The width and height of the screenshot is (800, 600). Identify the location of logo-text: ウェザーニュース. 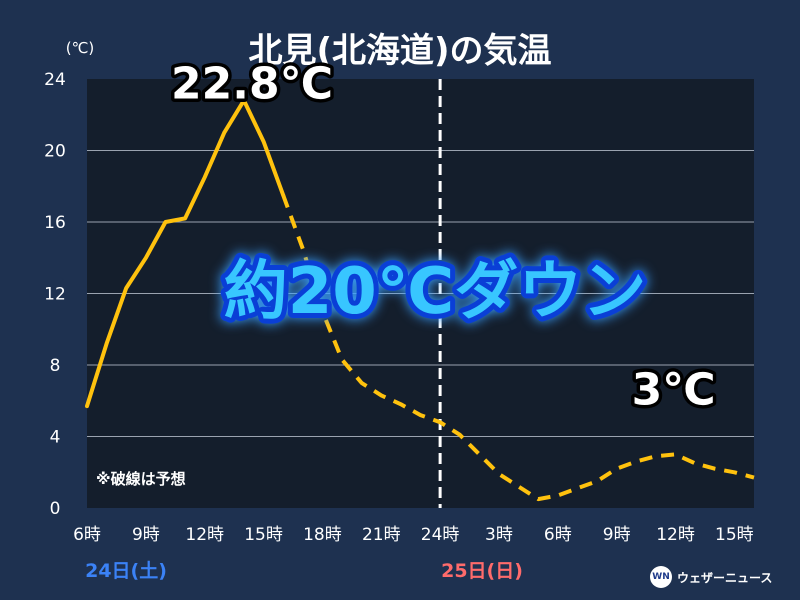
(725, 577).